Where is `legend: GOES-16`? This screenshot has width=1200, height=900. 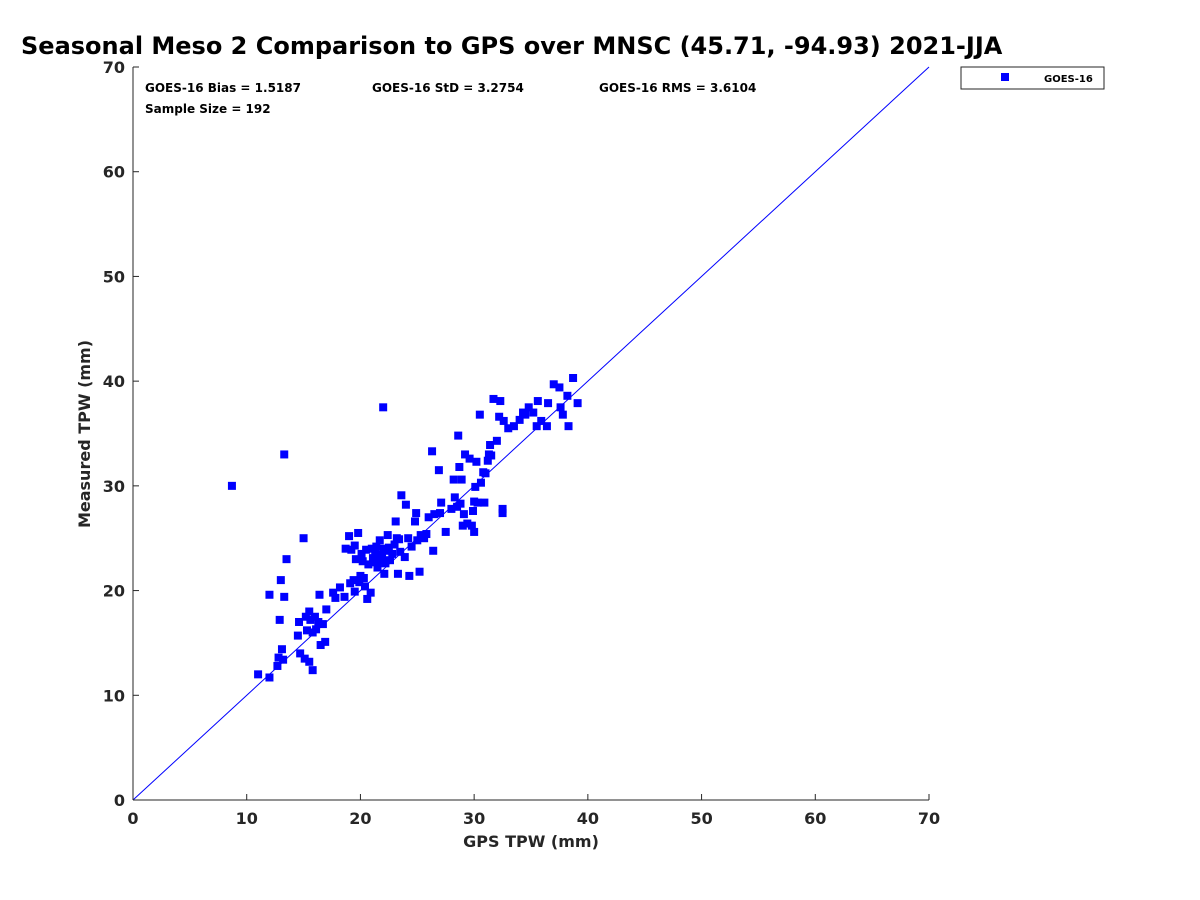
legend: GOES-16 is located at coordinates (1032, 78).